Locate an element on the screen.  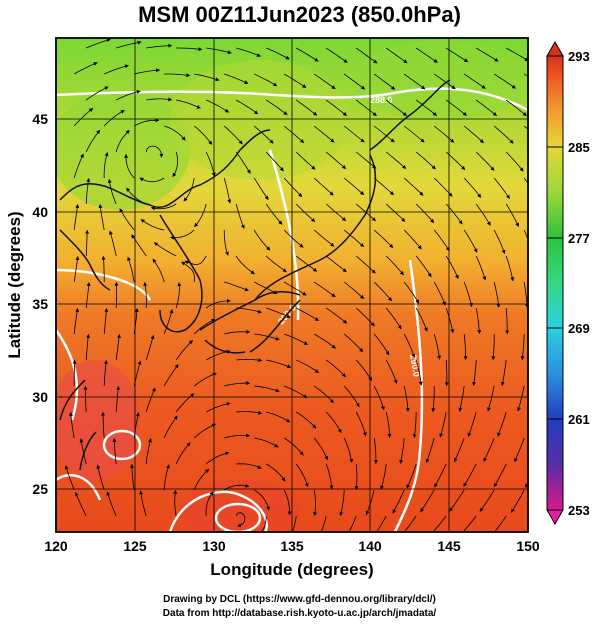
contour-label: 290.0 is located at coordinates (415, 366).